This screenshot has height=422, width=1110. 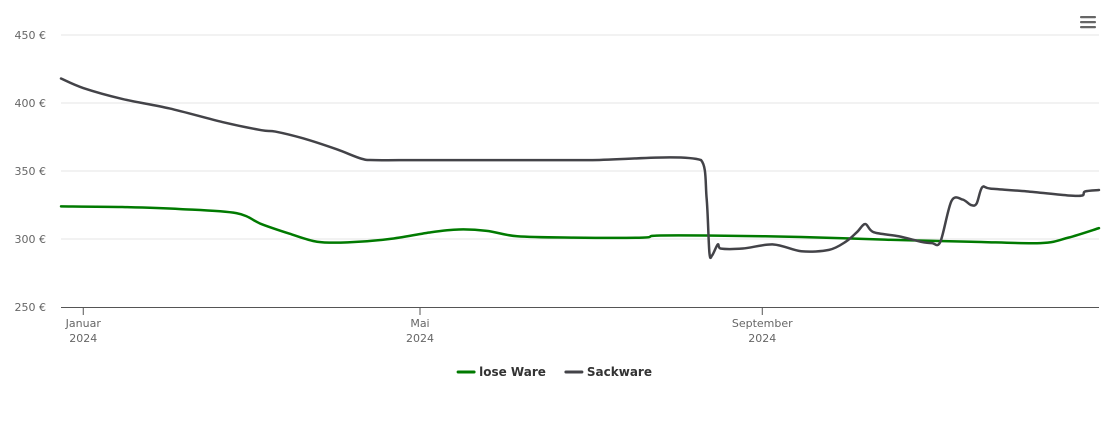 What do you see at coordinates (31, 239) in the screenshot?
I see `y-tick-label: 300 €` at bounding box center [31, 239].